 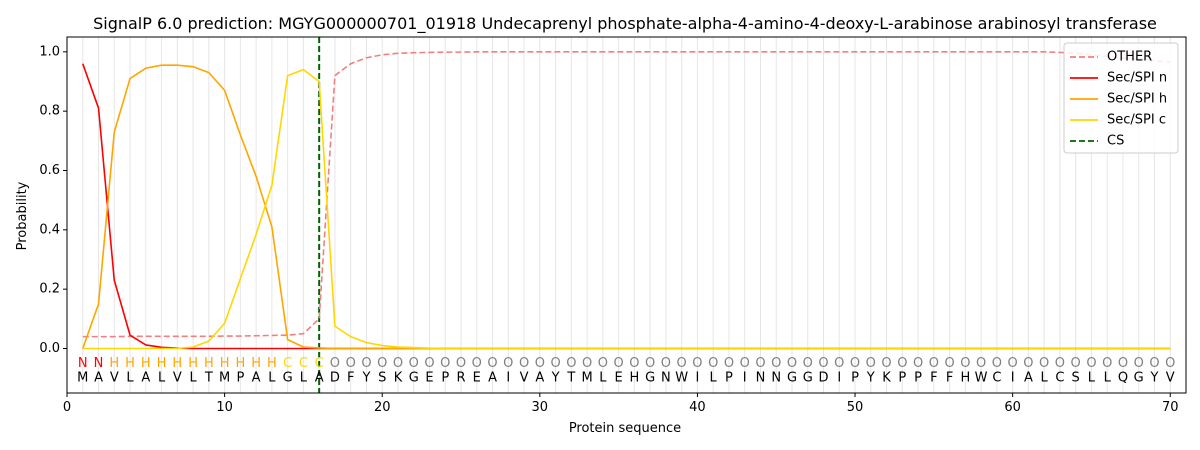 I want to click on x-tick-label: 0, so click(x=67, y=407).